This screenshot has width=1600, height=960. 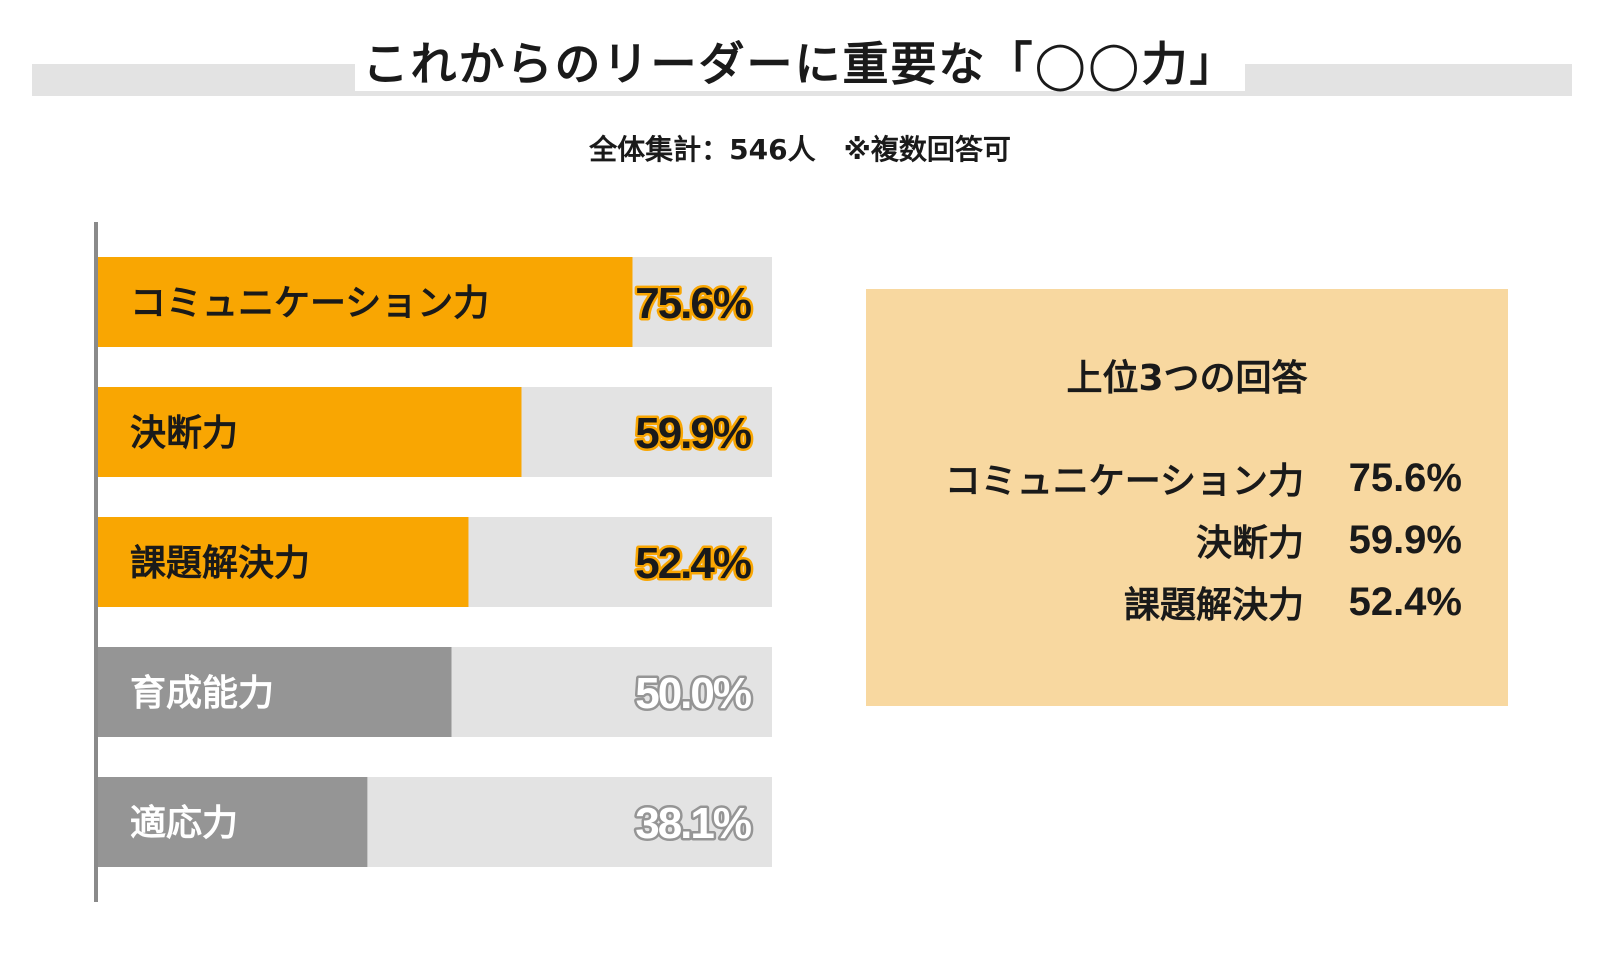 I want to click on top3-title: 上位3つの回答, so click(x=1187, y=378).